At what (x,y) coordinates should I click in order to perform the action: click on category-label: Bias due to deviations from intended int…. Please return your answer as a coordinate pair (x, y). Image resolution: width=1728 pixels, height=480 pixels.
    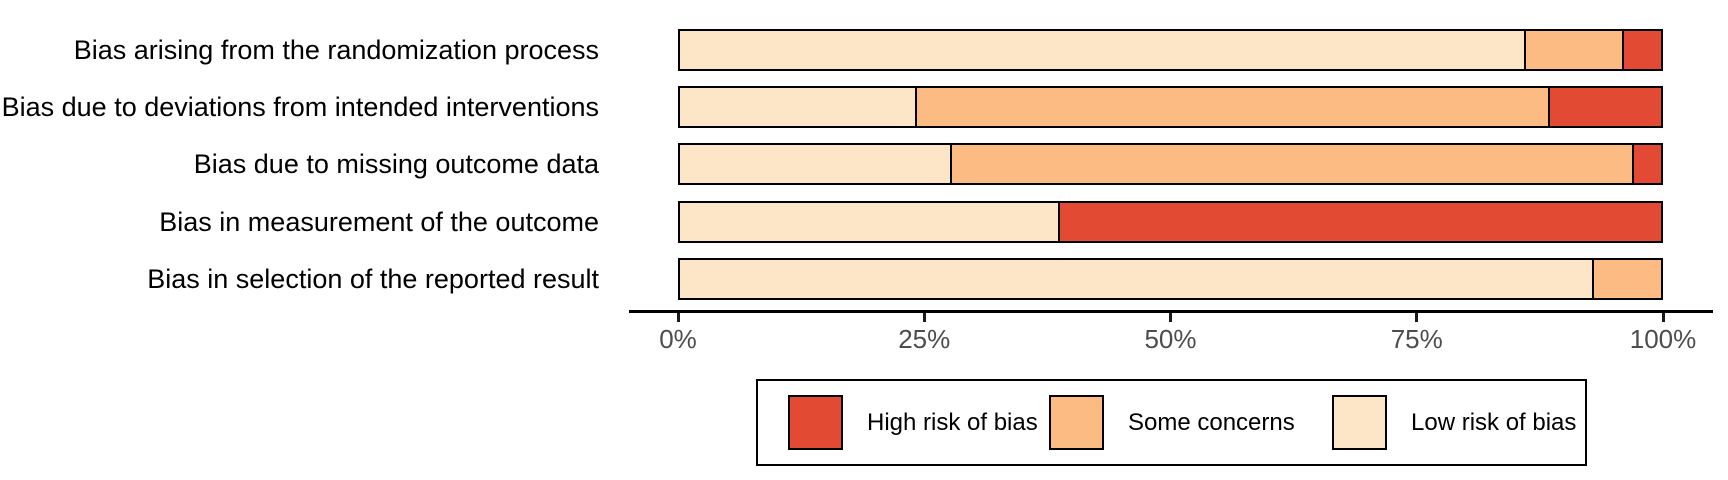
    Looking at the image, I should click on (300, 107).